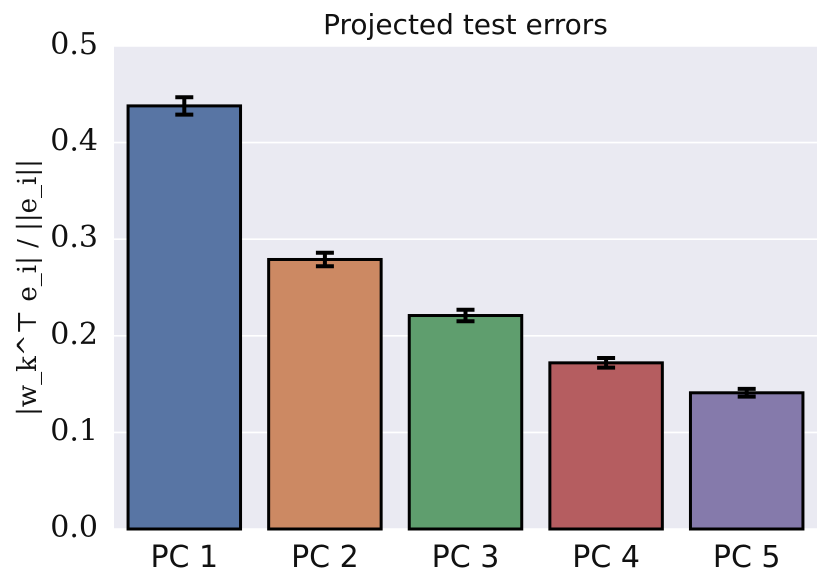 The width and height of the screenshot is (831, 588). Describe the element at coordinates (465, 24) in the screenshot. I see `chart-title: Projected test errors` at that location.